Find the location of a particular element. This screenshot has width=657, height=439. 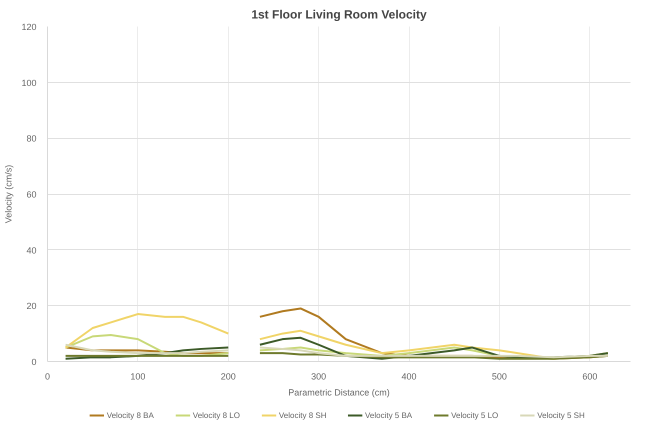

x-tick-label: 300 is located at coordinates (318, 377).